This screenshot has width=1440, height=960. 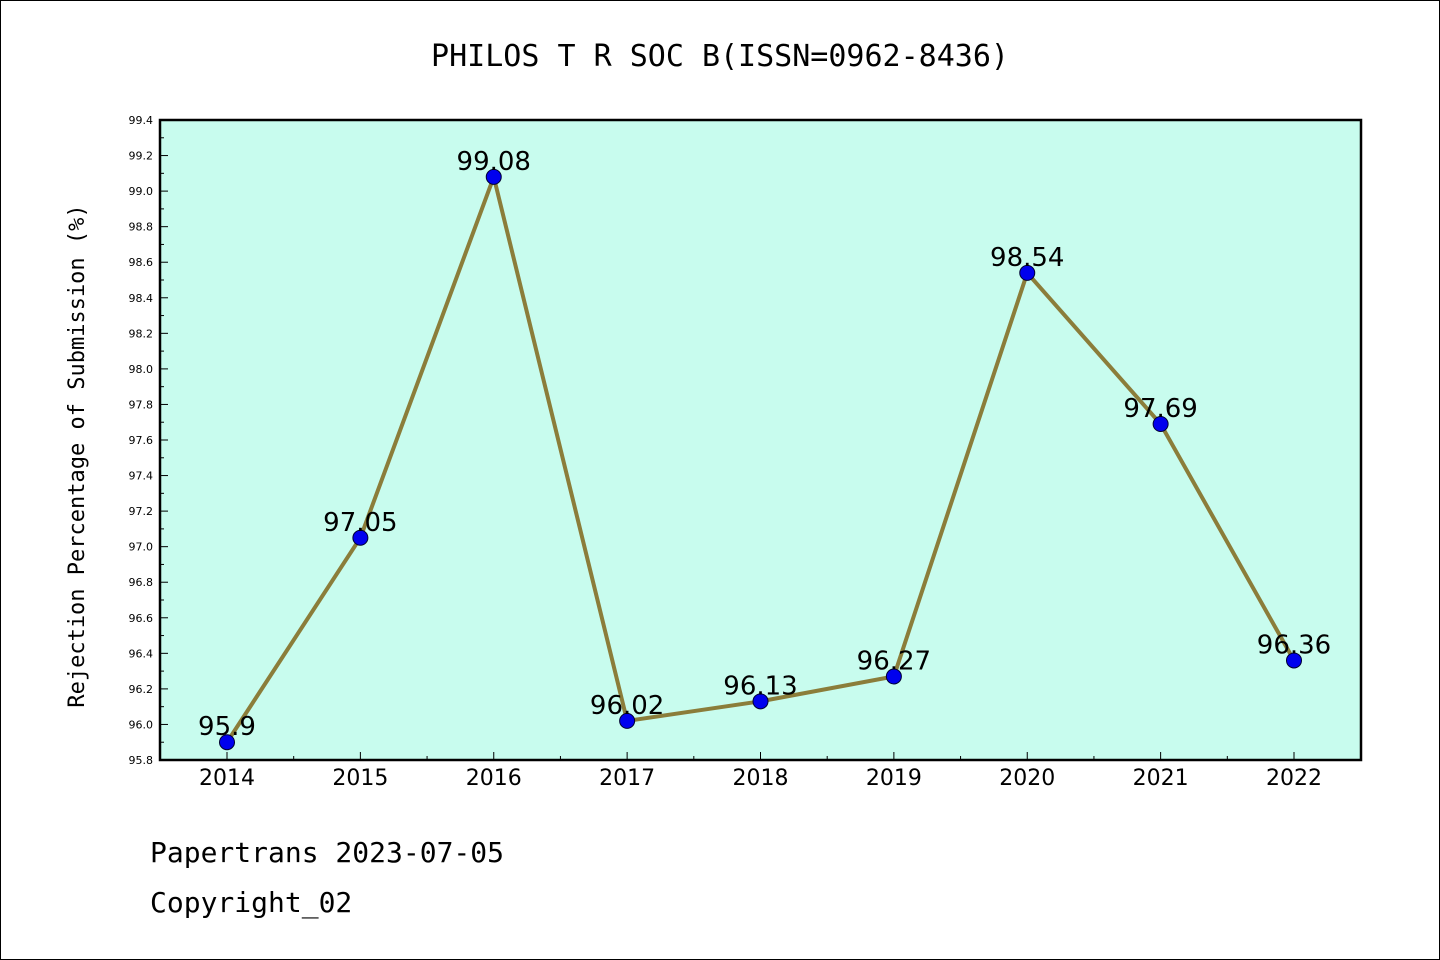 I want to click on y-tick-label: 98.8, so click(x=141, y=227).